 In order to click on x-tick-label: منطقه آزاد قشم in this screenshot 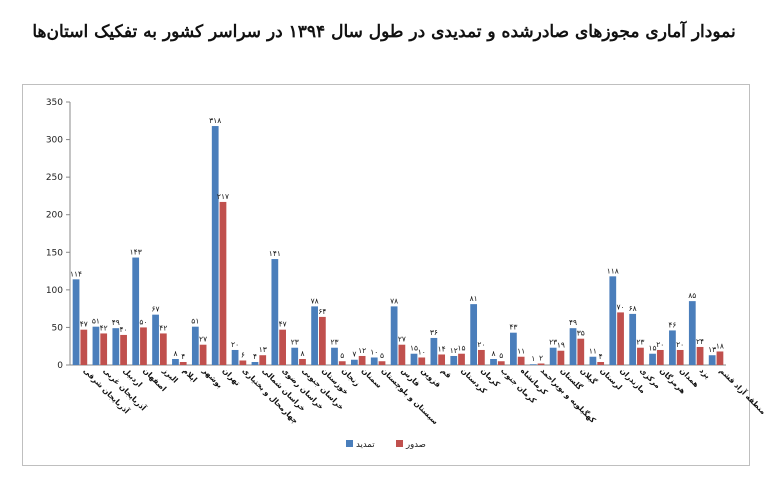, I will do `click(743, 390)`.